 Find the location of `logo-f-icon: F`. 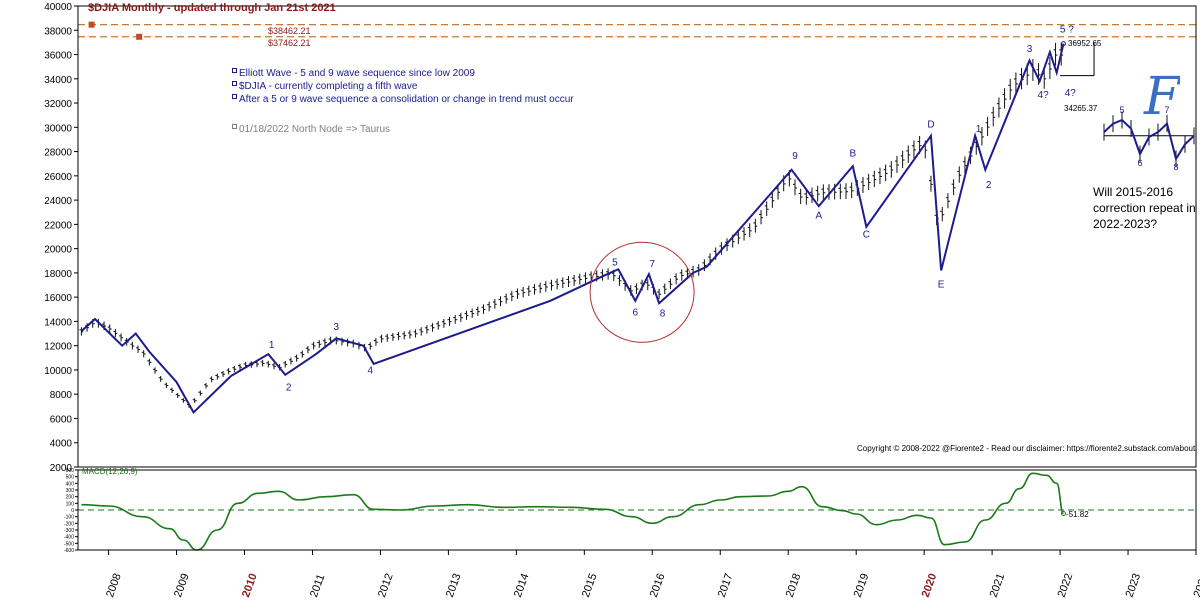

logo-f-icon: F is located at coordinates (1162, 97).